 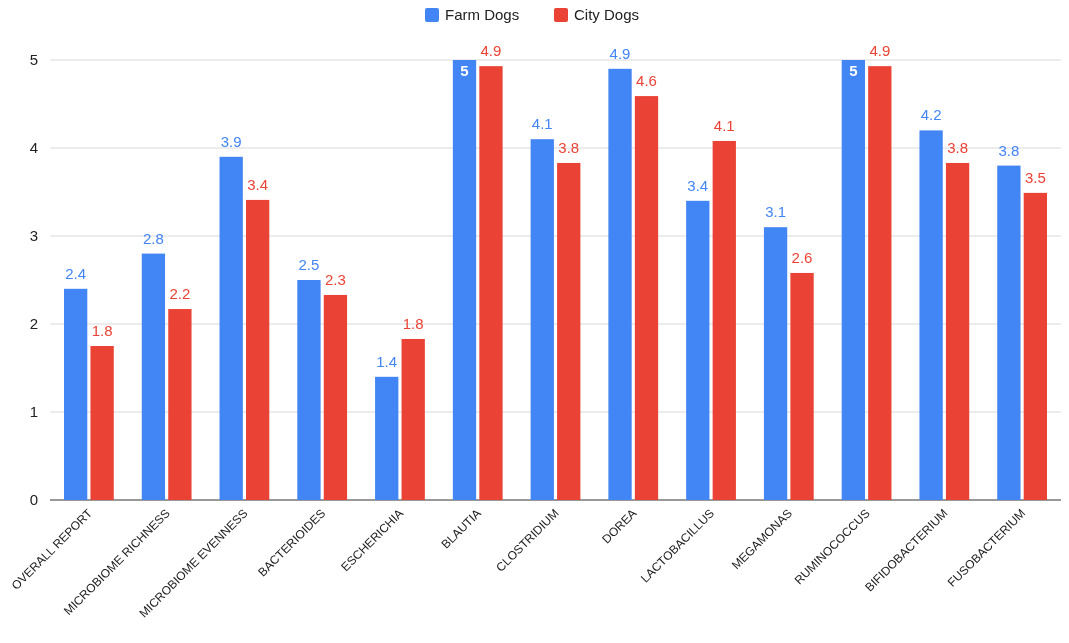 What do you see at coordinates (76, 273) in the screenshot?
I see `data-label: 2.4` at bounding box center [76, 273].